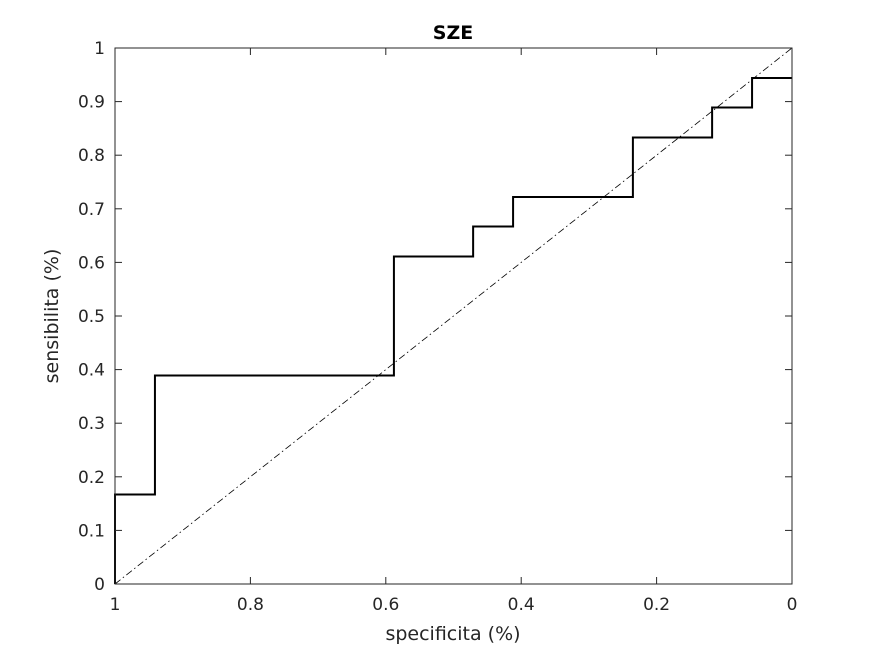  I want to click on y-tick-label: 0.2, so click(91, 478).